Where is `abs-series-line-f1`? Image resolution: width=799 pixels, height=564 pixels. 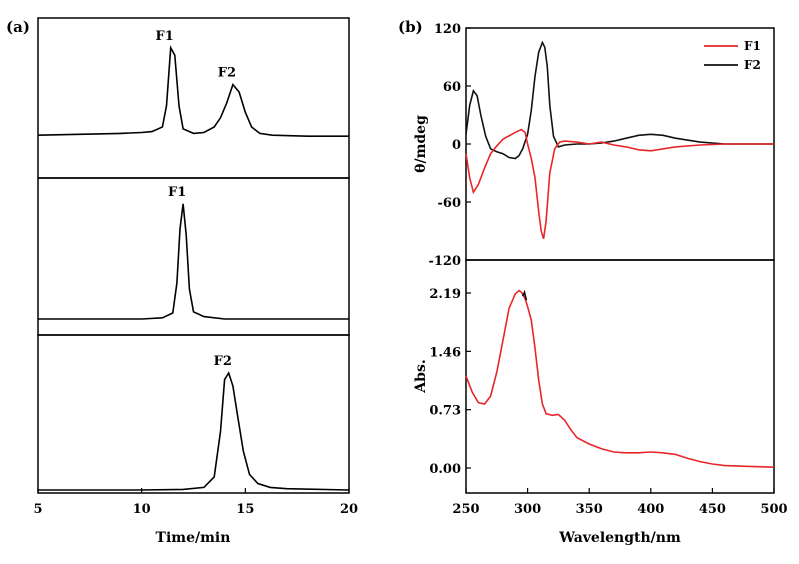 abs-series-line-f1 is located at coordinates (620, 378).